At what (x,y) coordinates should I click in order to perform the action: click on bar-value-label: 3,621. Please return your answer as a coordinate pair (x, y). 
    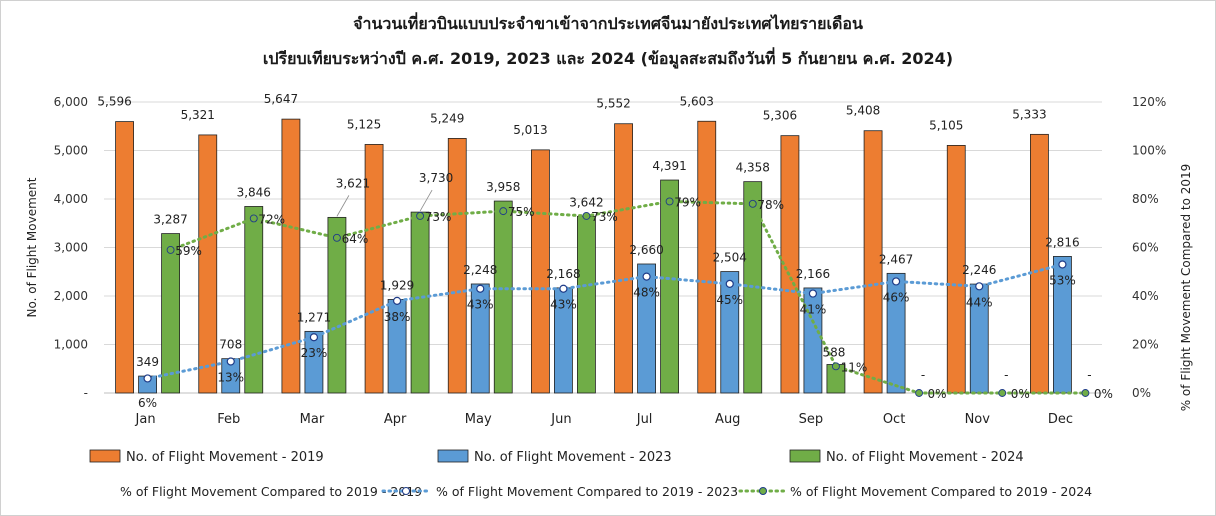
    Looking at the image, I should click on (353, 183).